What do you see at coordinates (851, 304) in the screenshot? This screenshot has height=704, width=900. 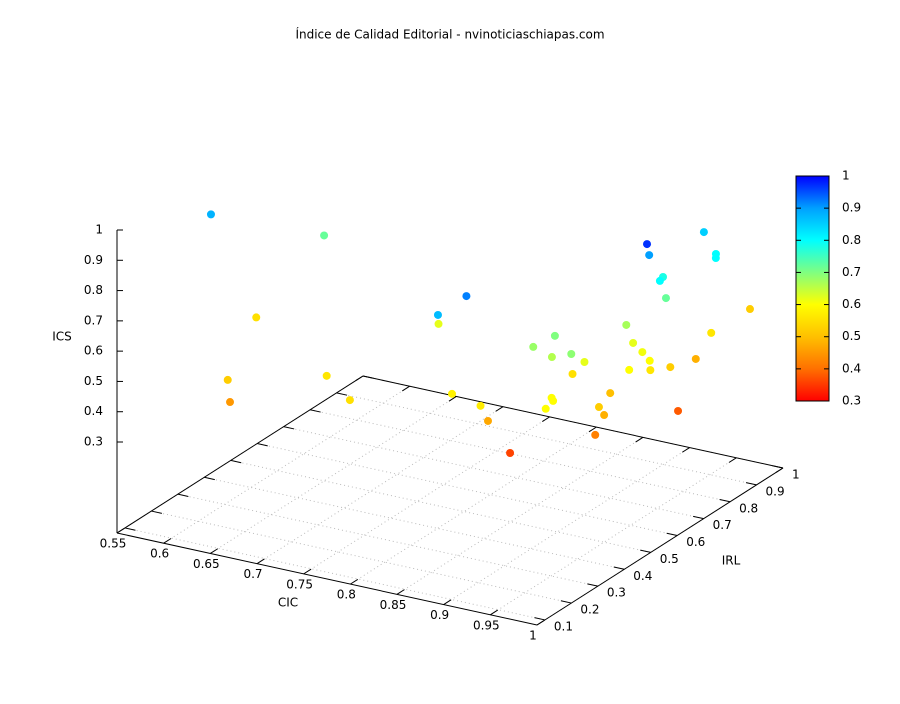 I see `colorbar-tick-label: 0.6` at bounding box center [851, 304].